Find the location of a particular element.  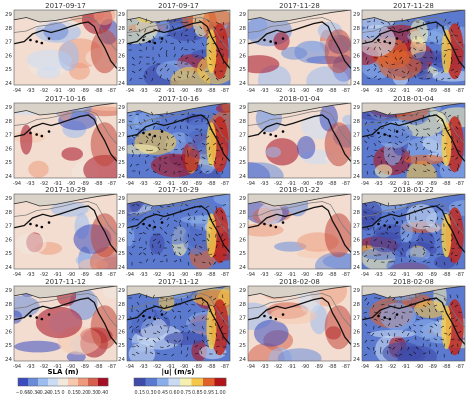

shelf-break-contour is located at coordinates (65, 45).